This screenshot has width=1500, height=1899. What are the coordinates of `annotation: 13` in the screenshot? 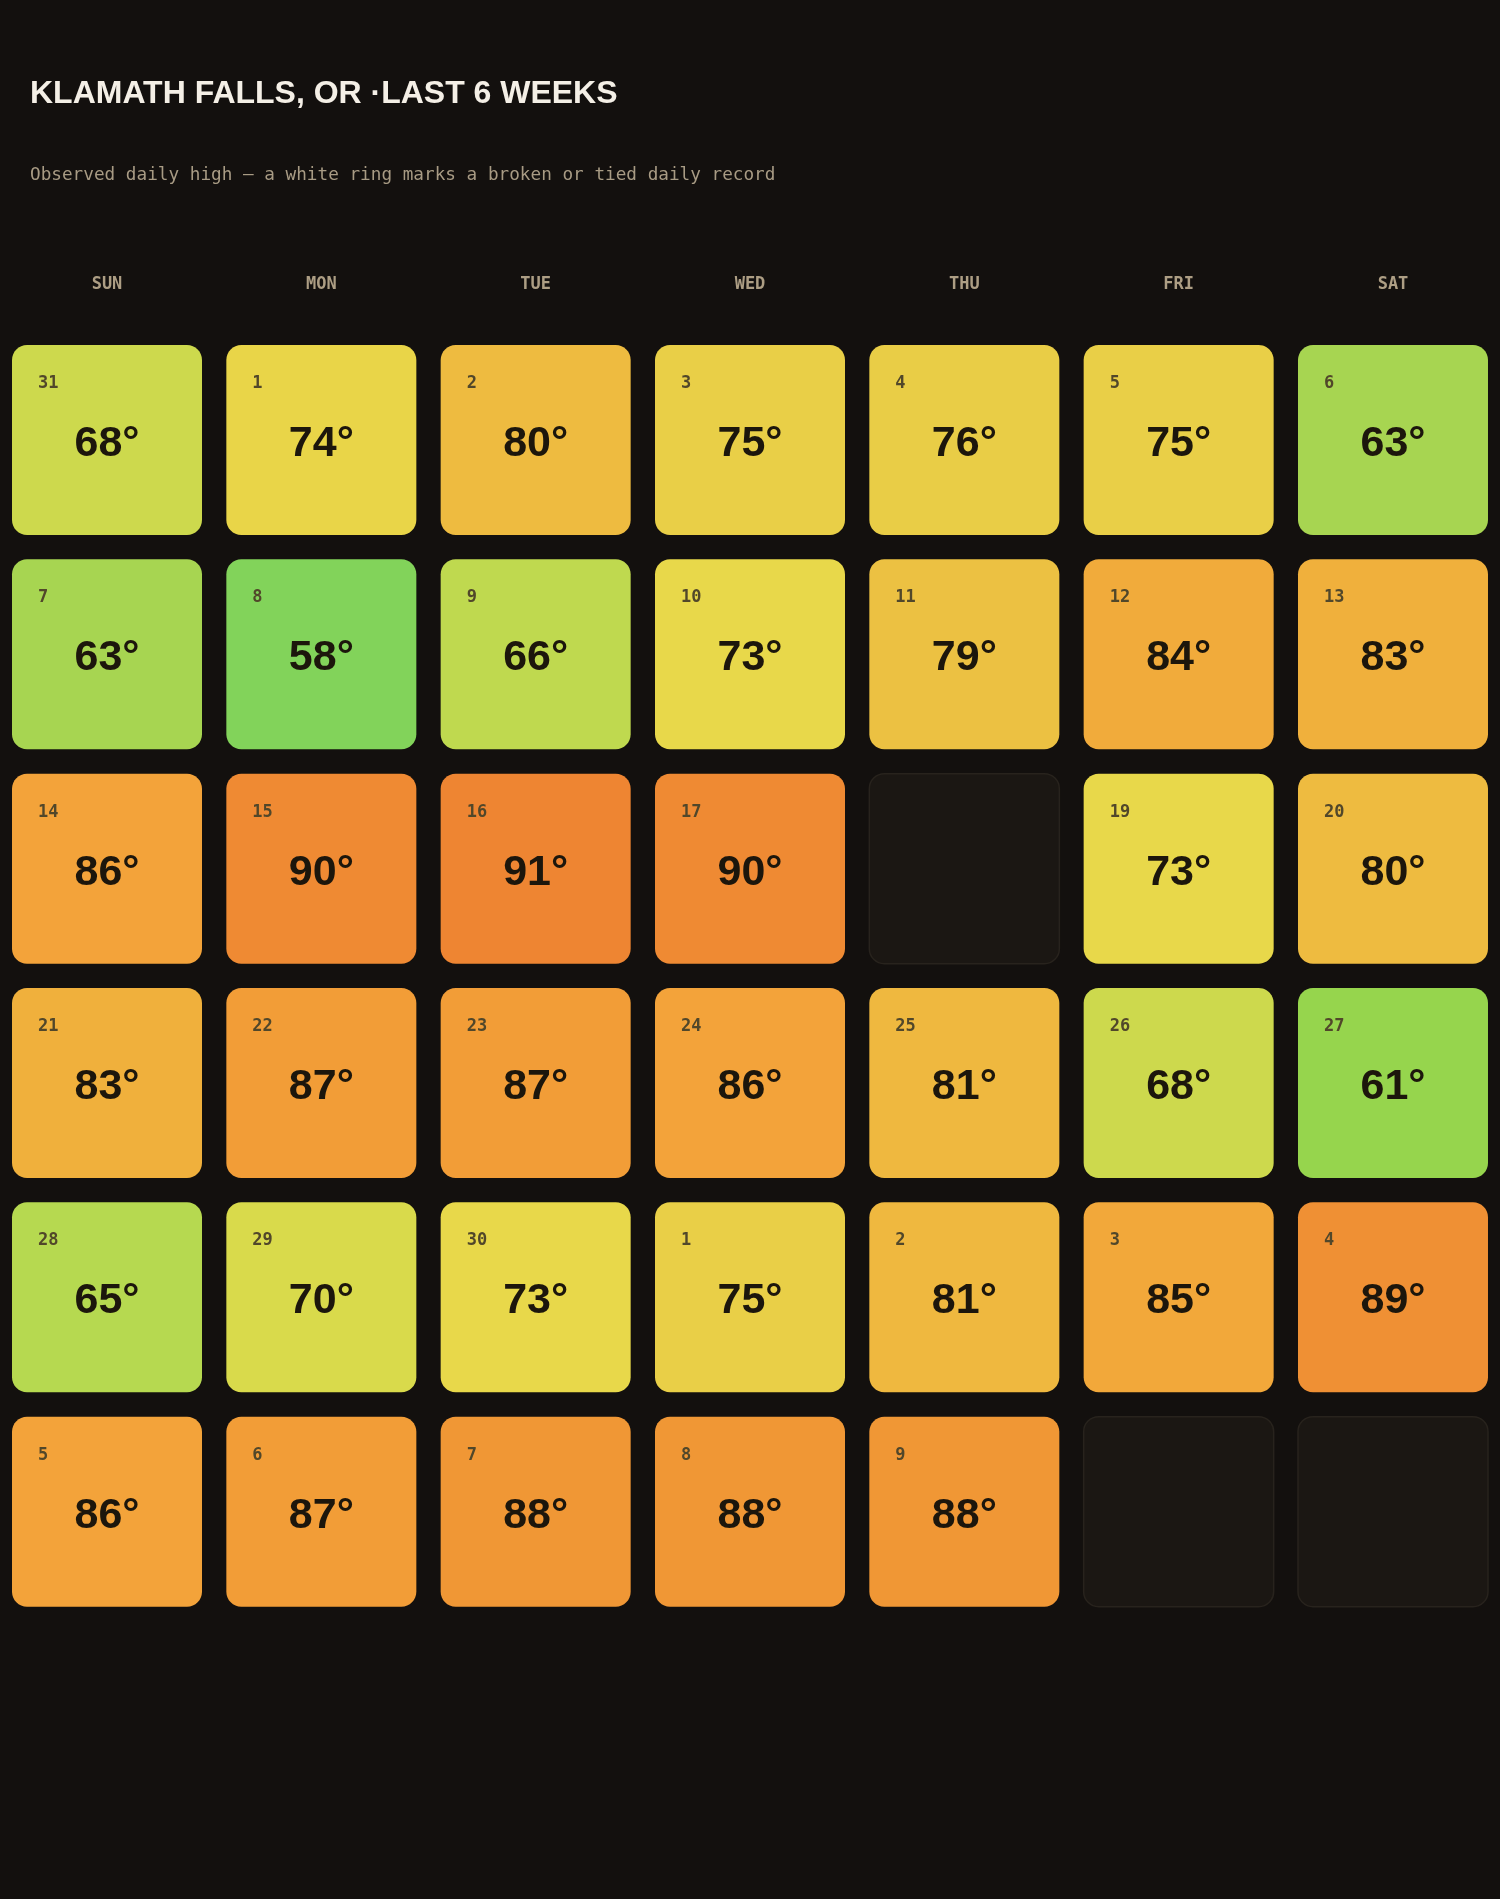 It's located at (1334, 596).